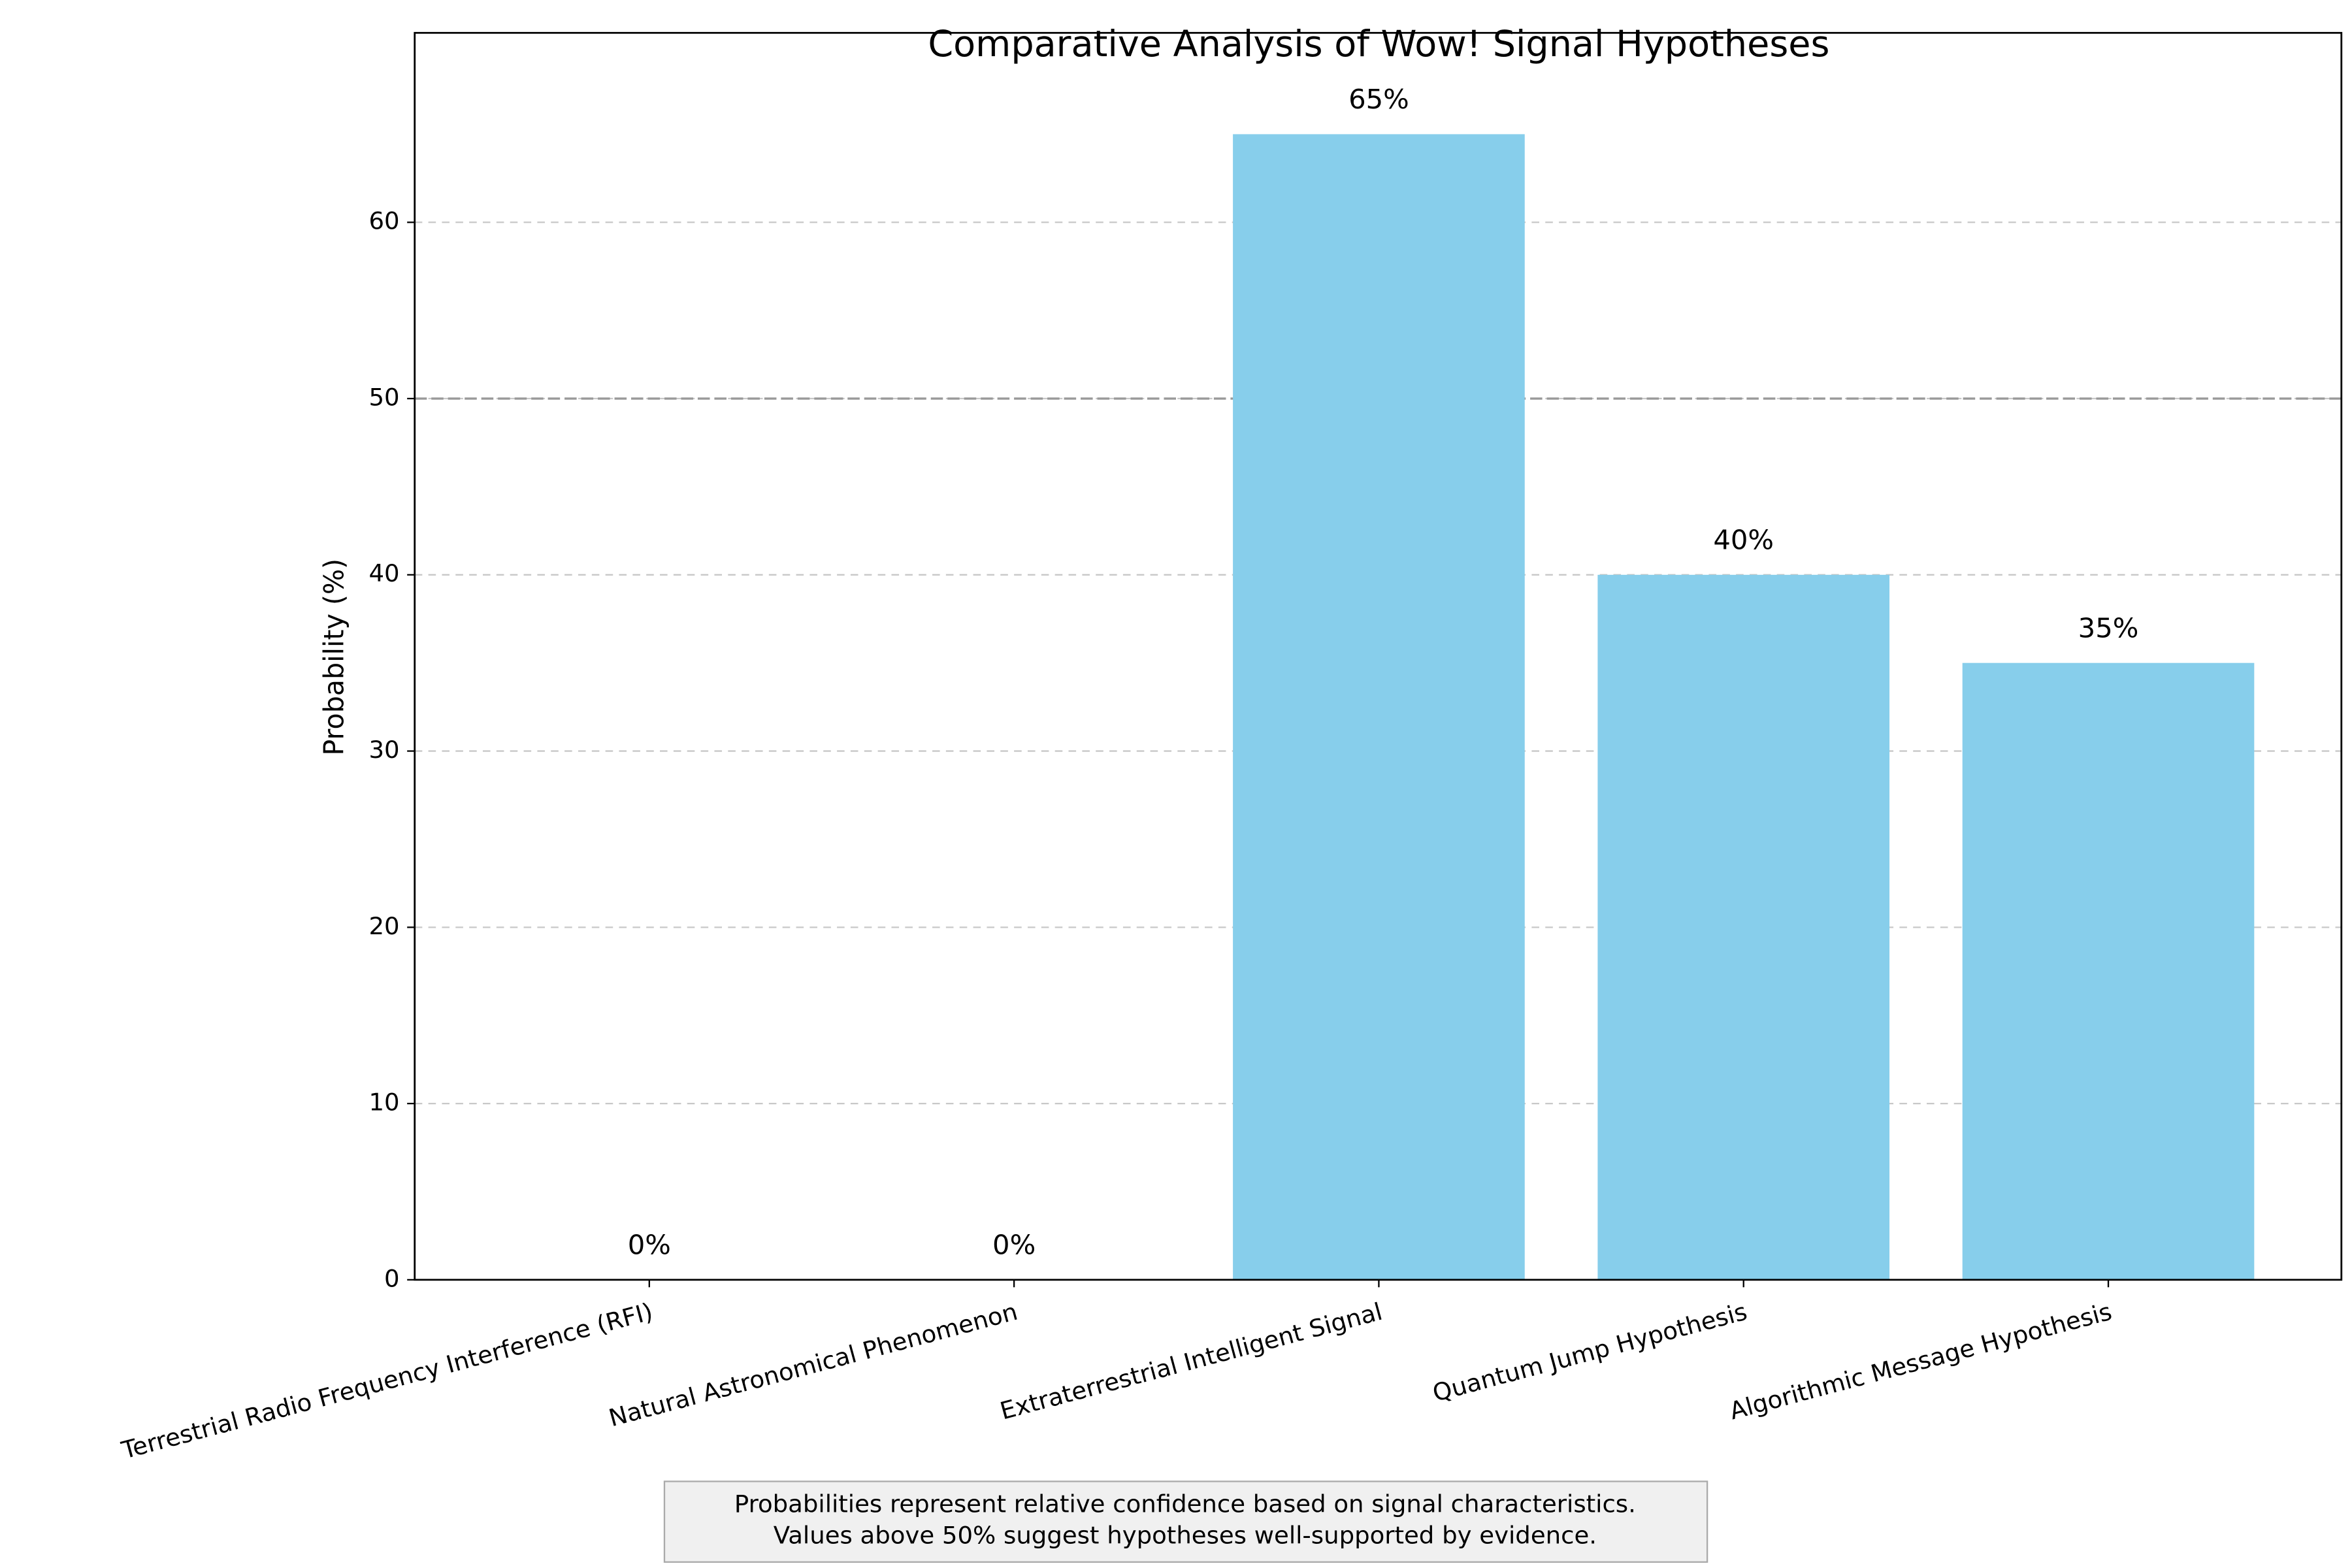 The image size is (2352, 1568). Describe the element at coordinates (383, 221) in the screenshot. I see `y-tick-label: 60` at that location.